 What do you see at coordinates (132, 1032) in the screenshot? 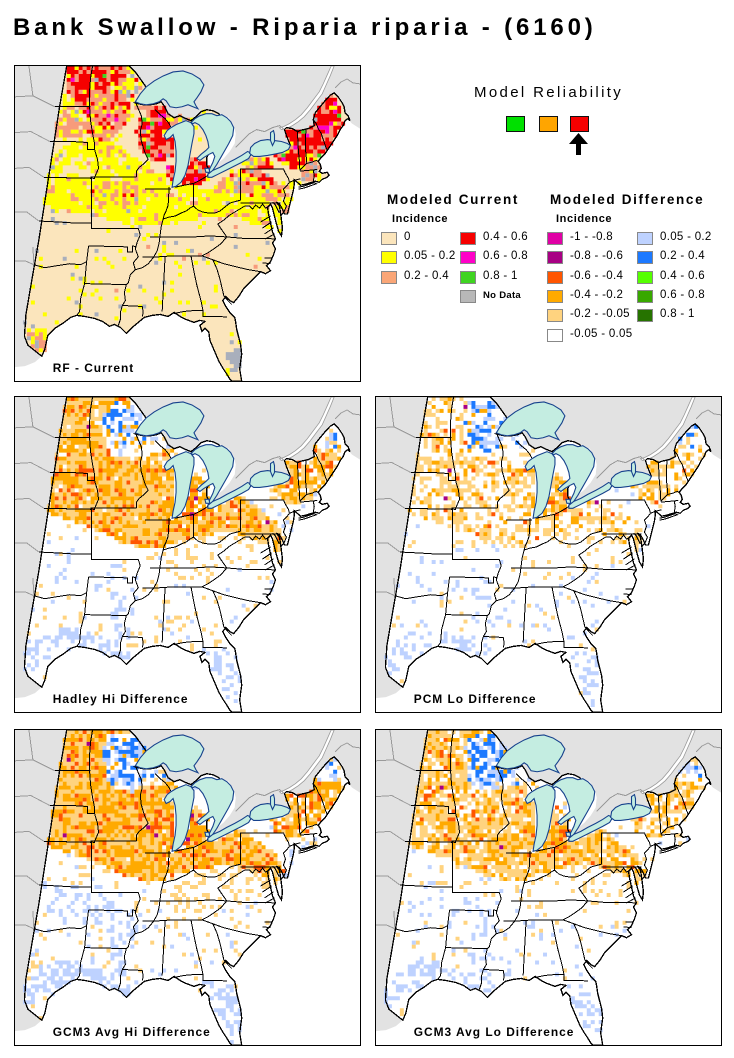
I see `svg-text: GCM3 Avg Hi Difference` at bounding box center [132, 1032].